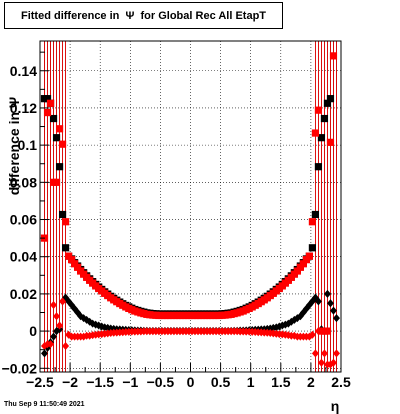  Describe the element at coordinates (23, 108) in the screenshot. I see `y-tick-label: 0.12` at that location.